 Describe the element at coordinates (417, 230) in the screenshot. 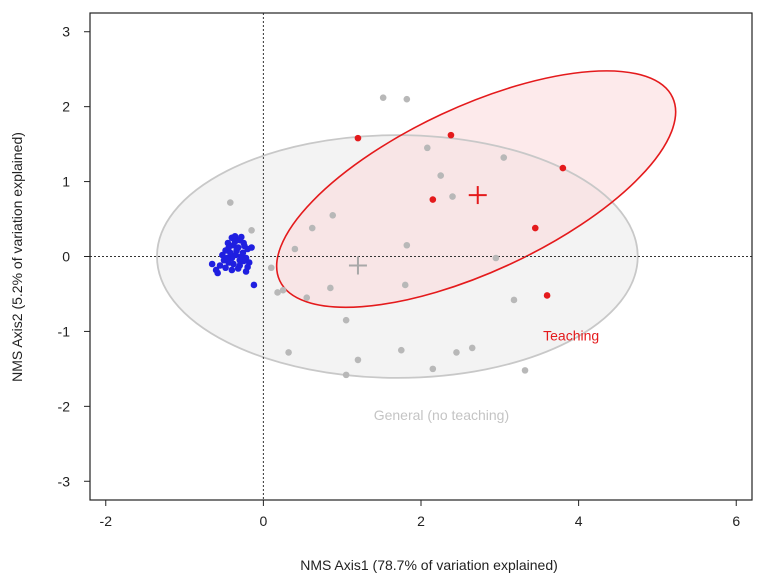

I see `centroid-markers` at that location.